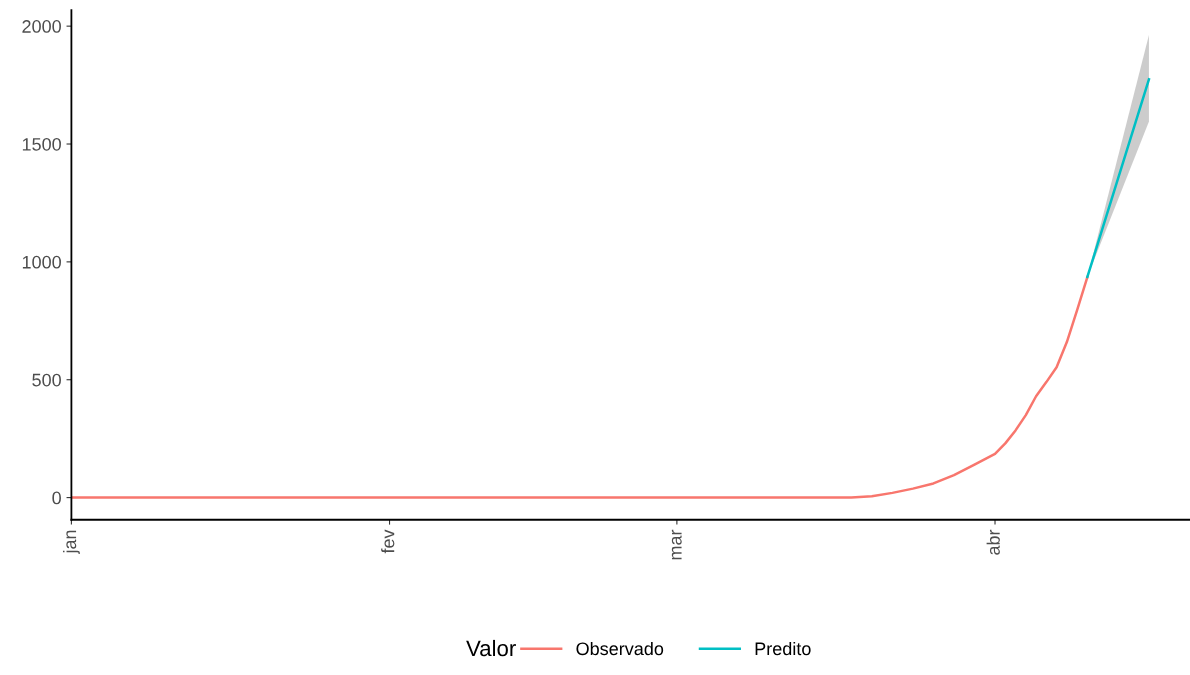 This screenshot has width=1190, height=675. I want to click on y-tick-label: 1500, so click(41, 144).